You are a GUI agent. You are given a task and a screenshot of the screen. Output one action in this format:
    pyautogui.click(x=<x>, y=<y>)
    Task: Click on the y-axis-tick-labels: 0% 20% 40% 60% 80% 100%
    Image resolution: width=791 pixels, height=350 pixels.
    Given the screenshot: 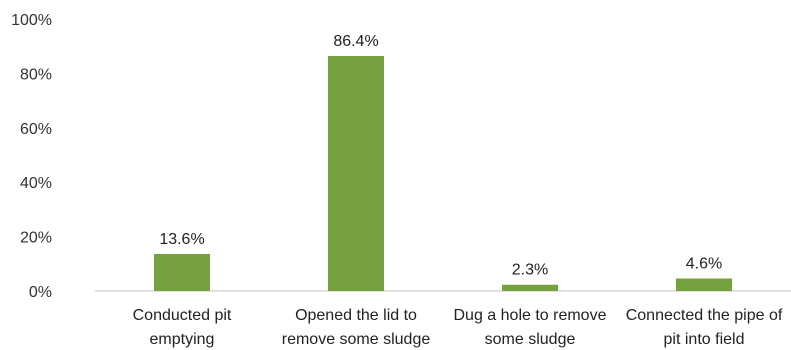 What is the action you would take?
    pyautogui.click(x=31, y=156)
    